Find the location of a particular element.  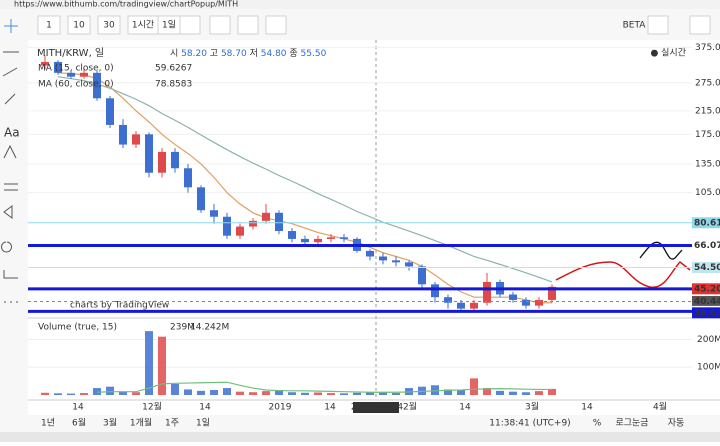

ohlc-part: 54.80 is located at coordinates (274, 54).